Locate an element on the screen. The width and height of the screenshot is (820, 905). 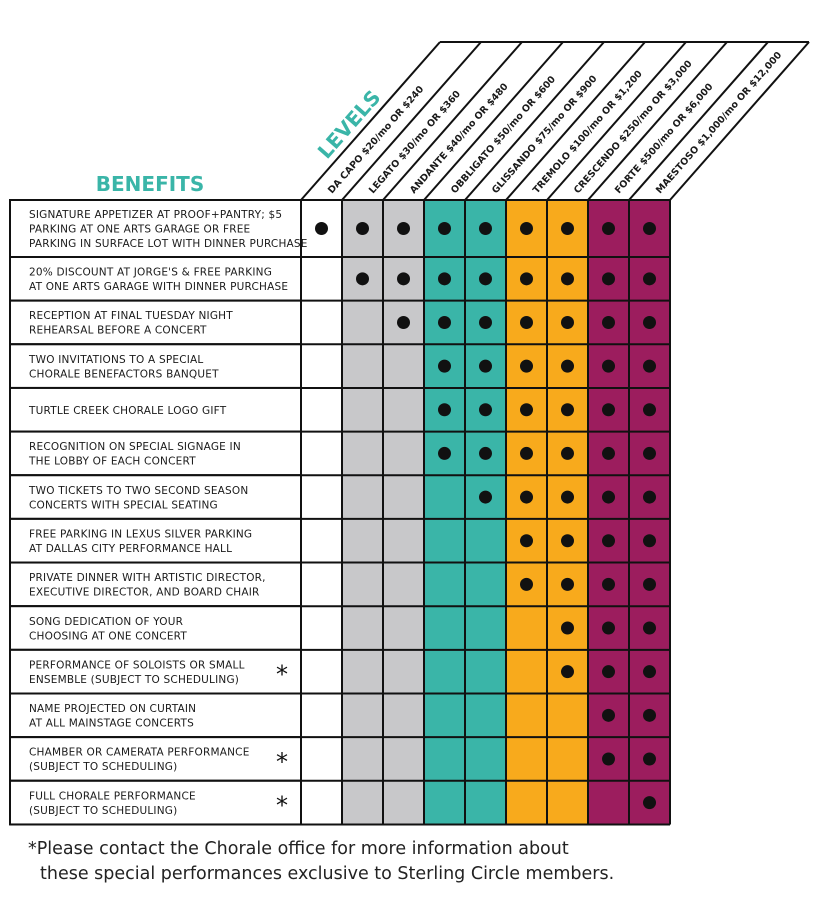
benefit-text: CHOOSING AT ONE CONCERT is located at coordinates (108, 636).